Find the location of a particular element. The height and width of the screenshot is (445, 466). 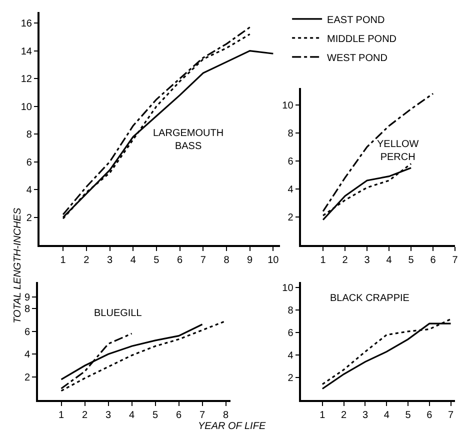

text: BLACK CRAPPIE is located at coordinates (370, 298).